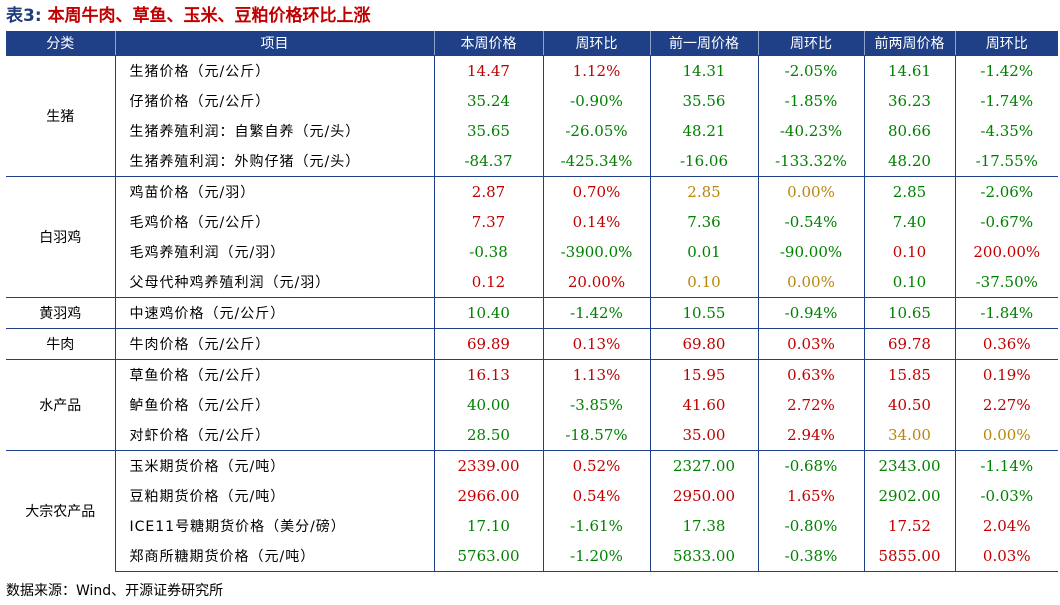 The image size is (1060, 605). What do you see at coordinates (596, 344) in the screenshot?
I see `current-change-cell: 0.13%` at bounding box center [596, 344].